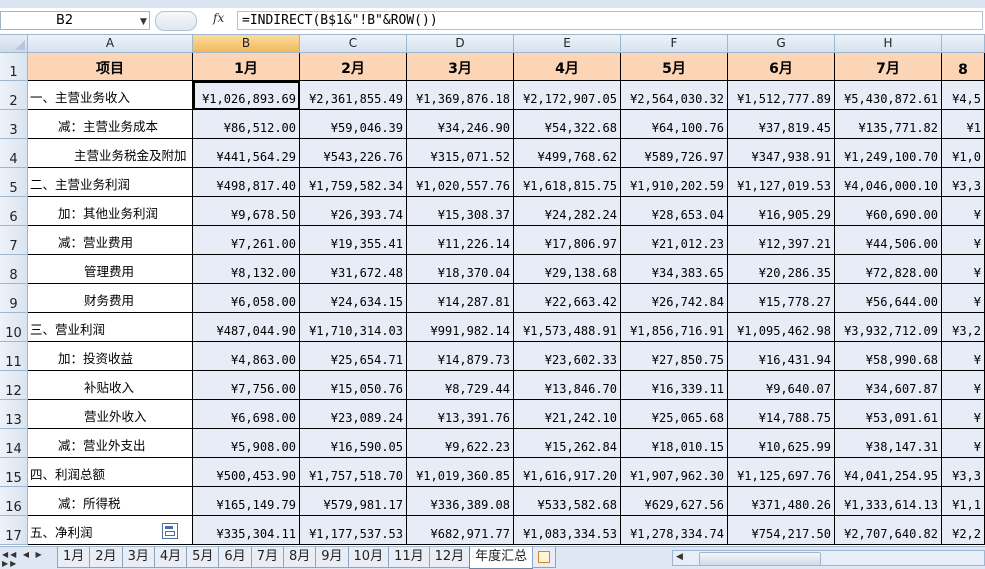  Describe the element at coordinates (460, 44) in the screenshot. I see `column-header: D` at that location.